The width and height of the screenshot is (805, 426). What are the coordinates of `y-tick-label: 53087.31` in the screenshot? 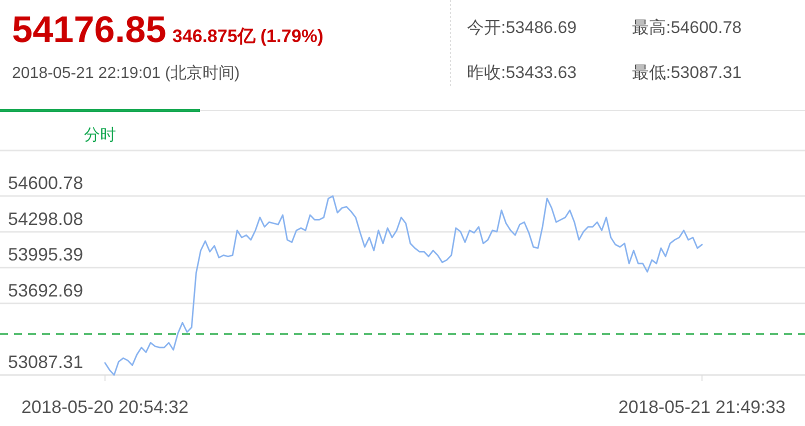 It's located at (46, 362).